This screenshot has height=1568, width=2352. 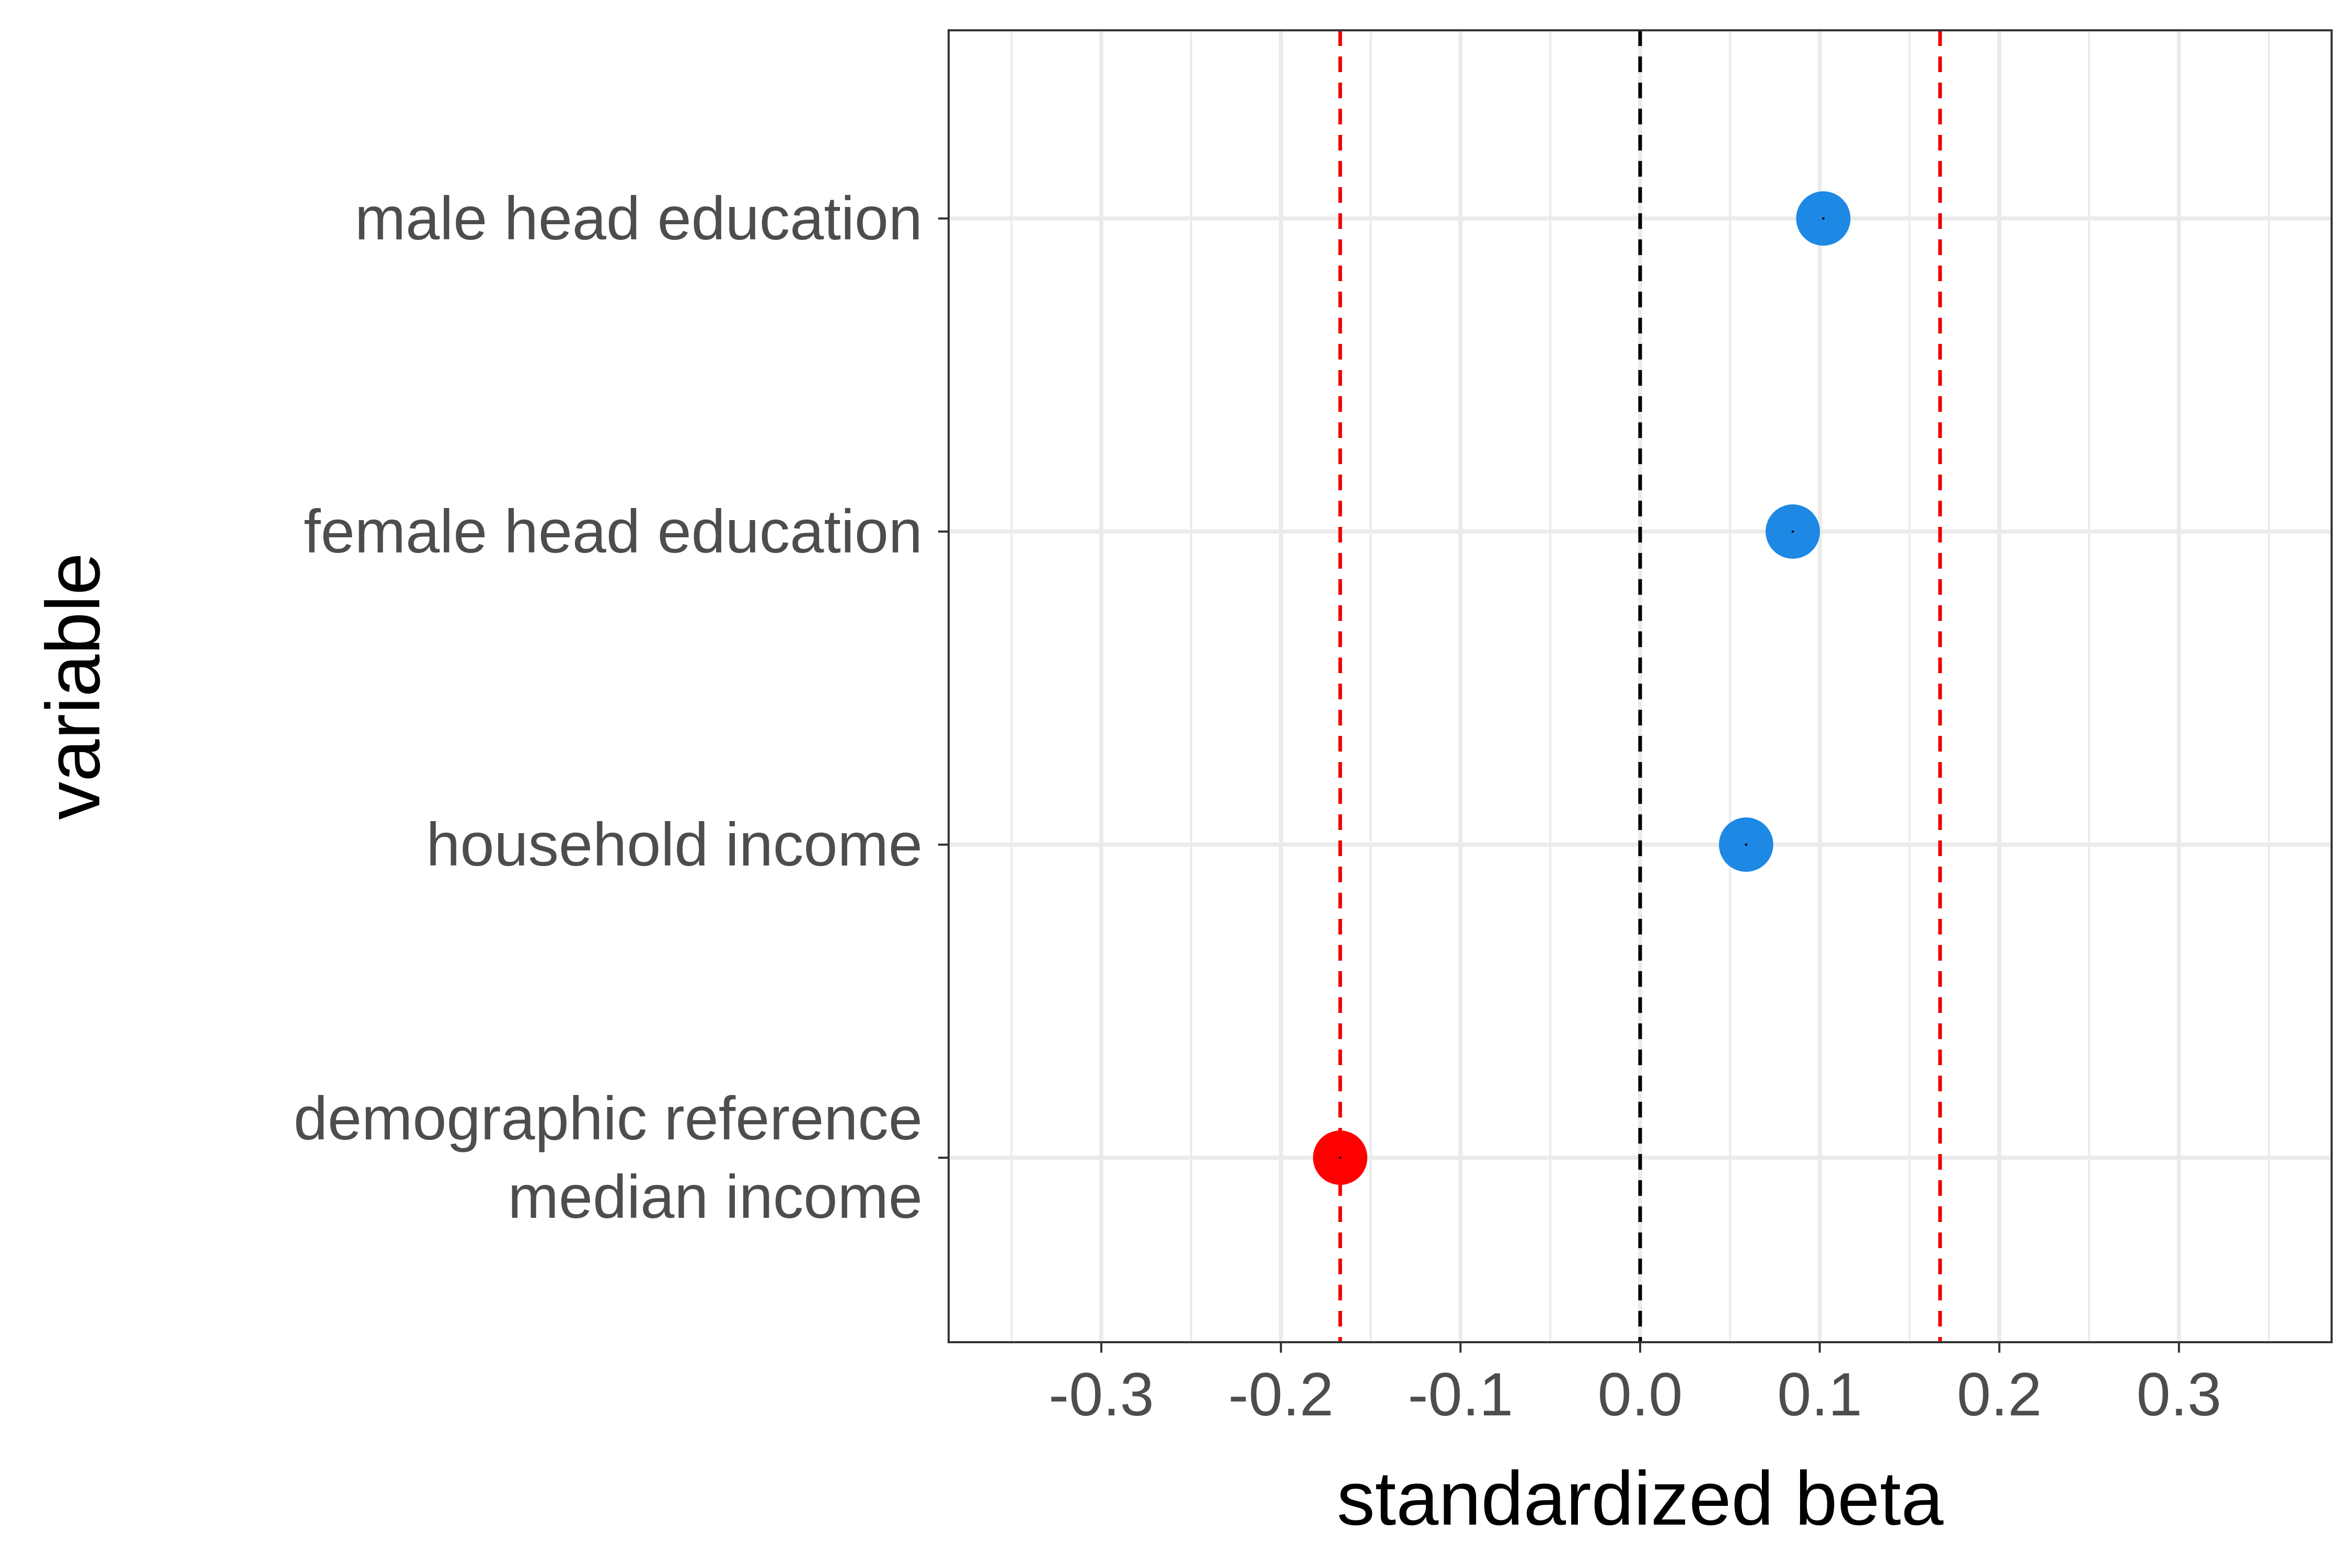 I want to click on x-tick-label: -0.2, so click(x=1281, y=1394).